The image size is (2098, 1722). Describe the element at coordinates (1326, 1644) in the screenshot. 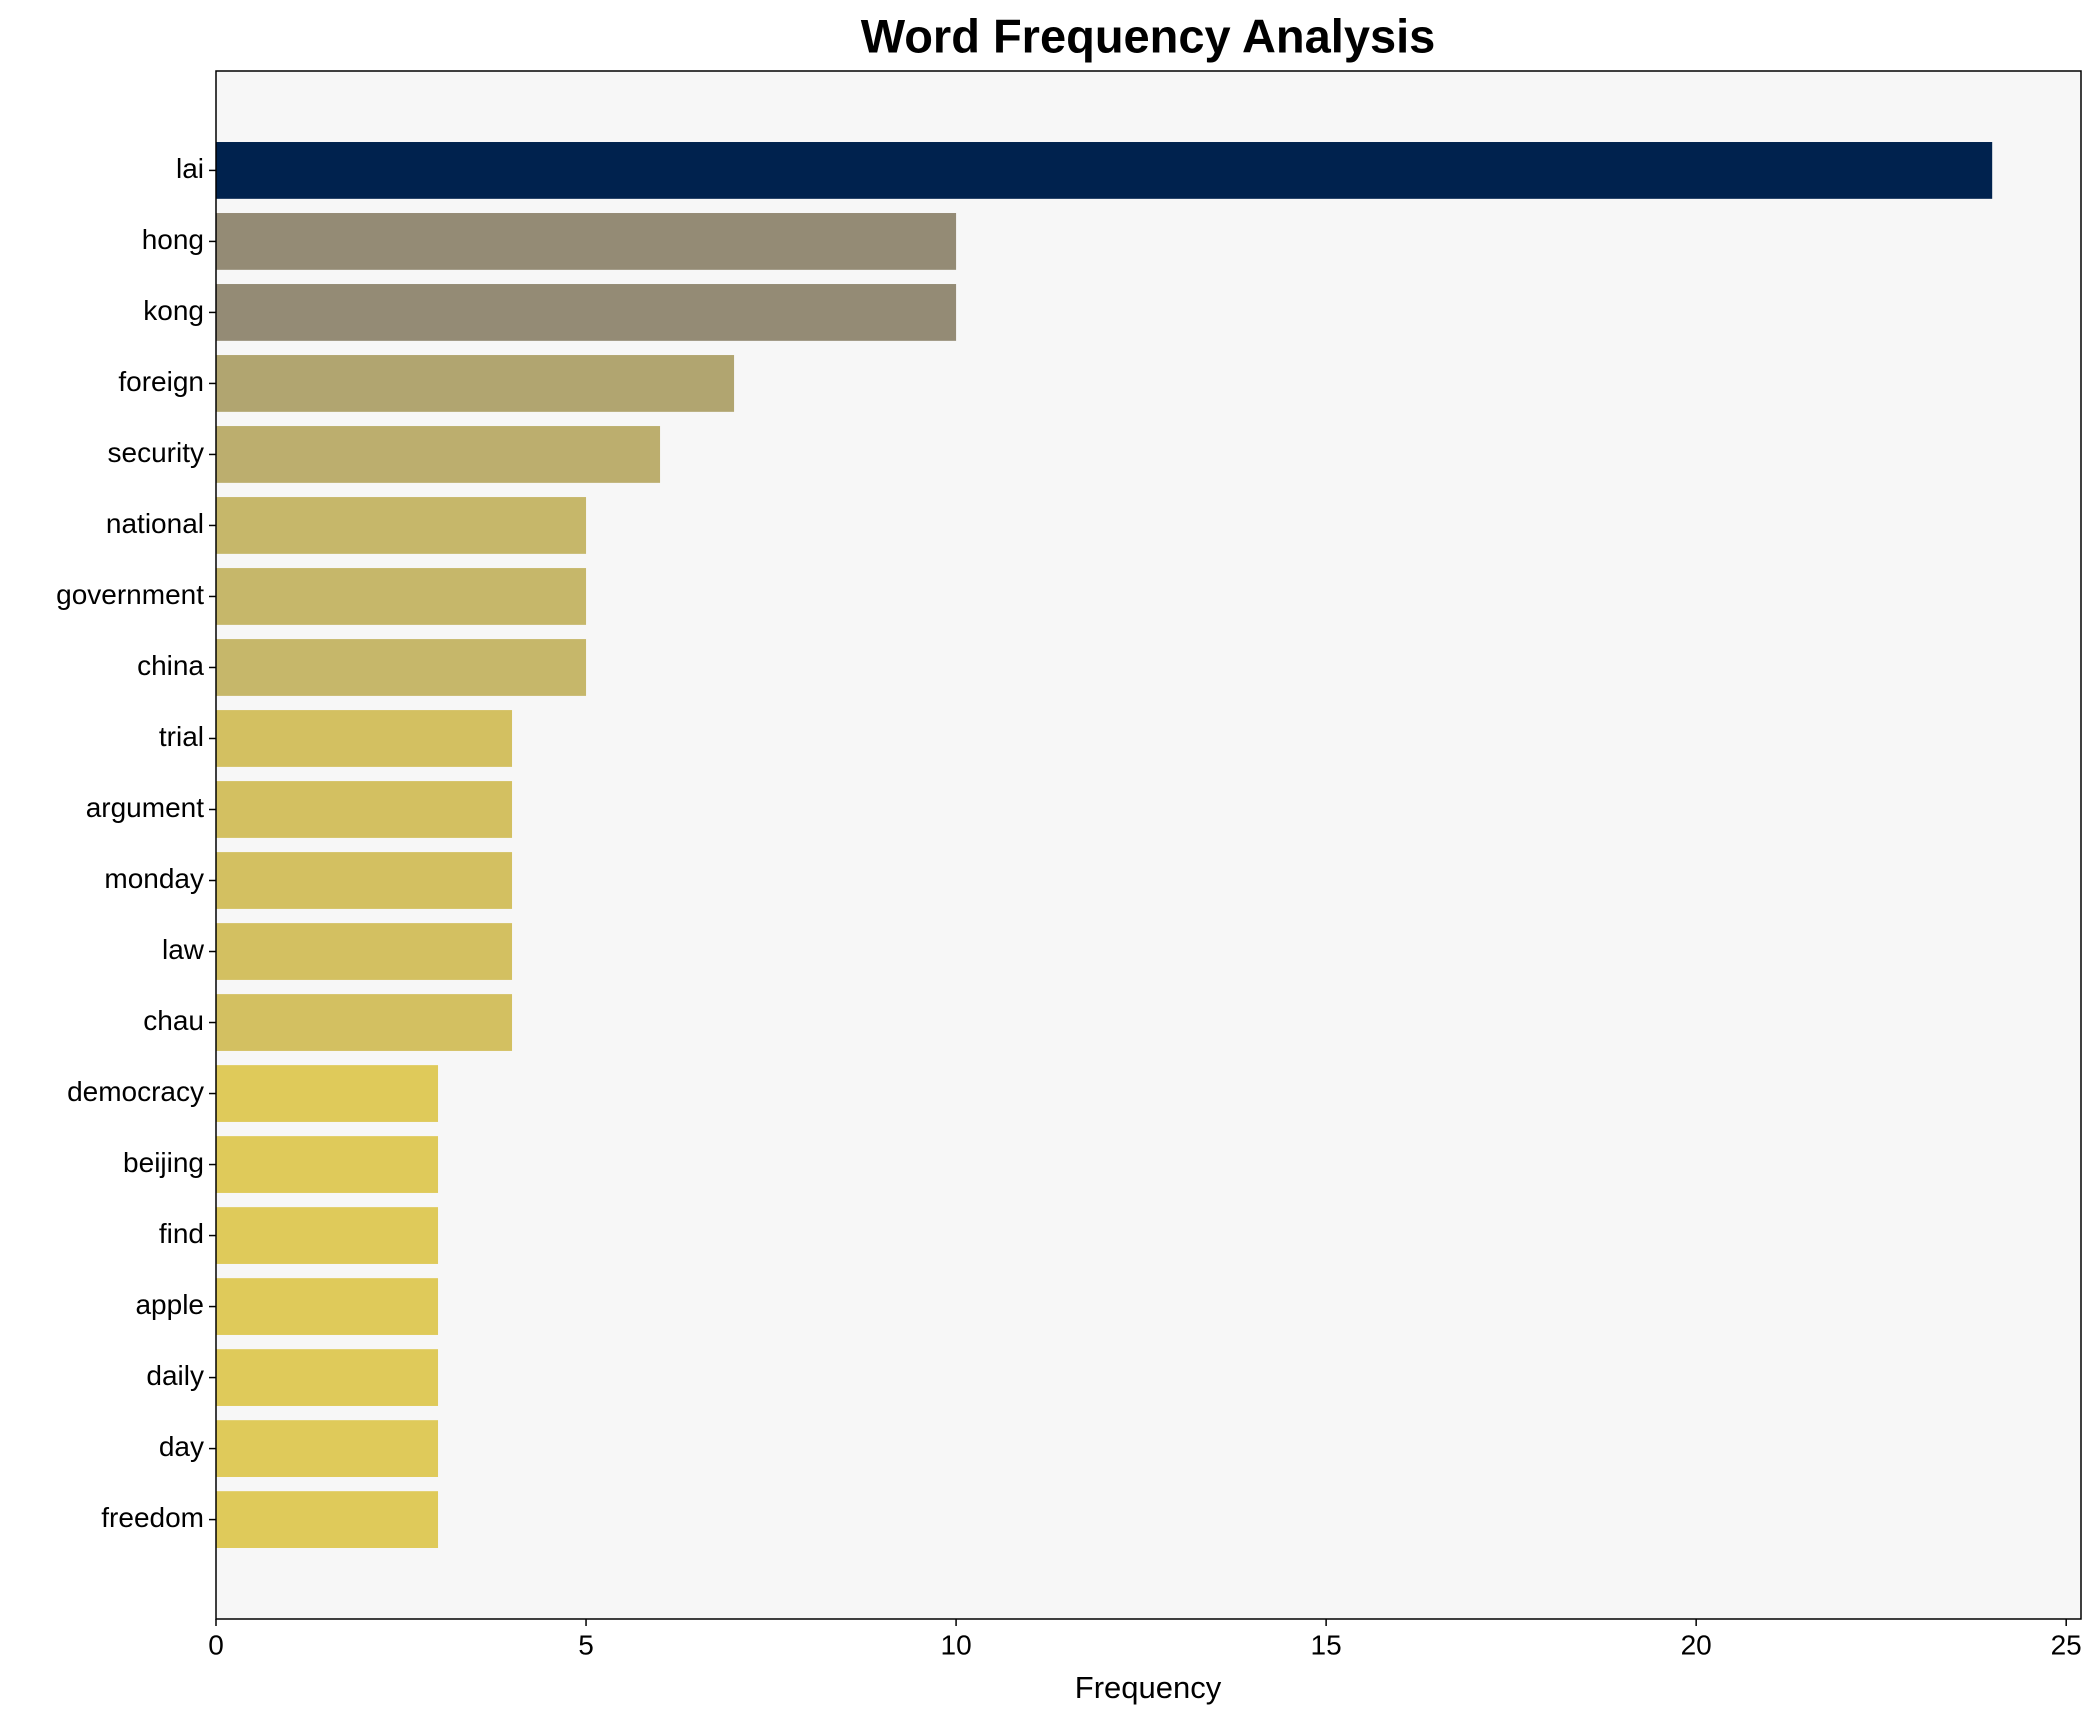

I see `x-tick-label: 15` at that location.